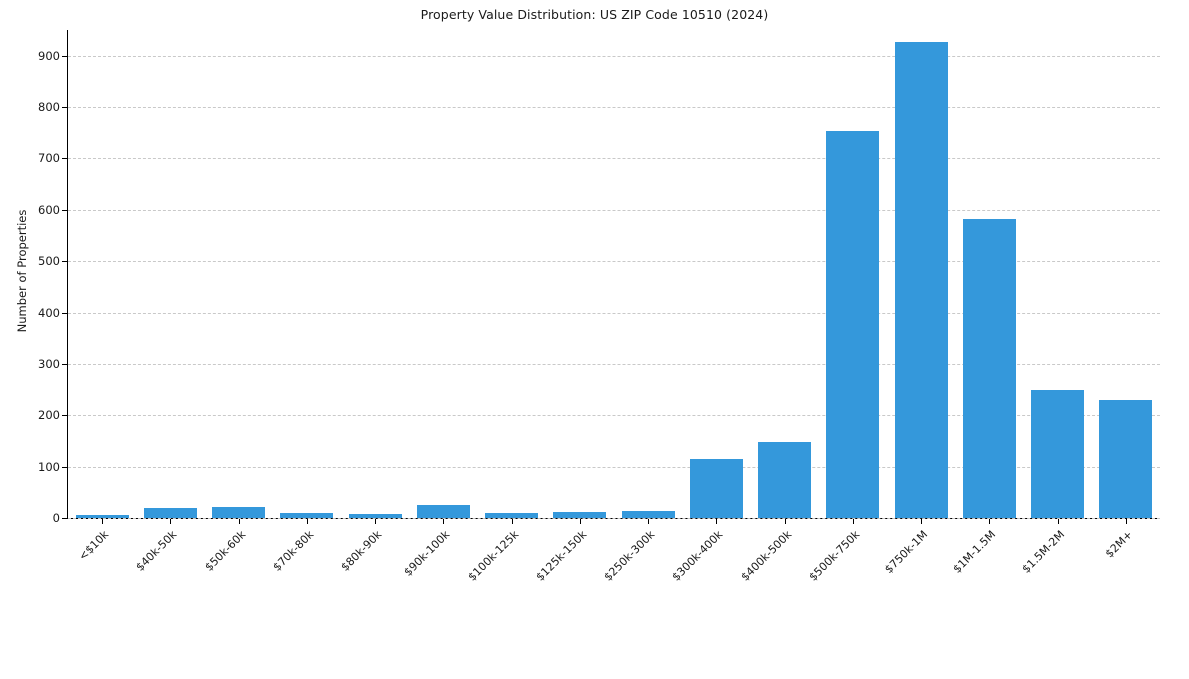 Image resolution: width=1189 pixels, height=679 pixels. I want to click on x-tick-label: $300k-400k, so click(697, 556).